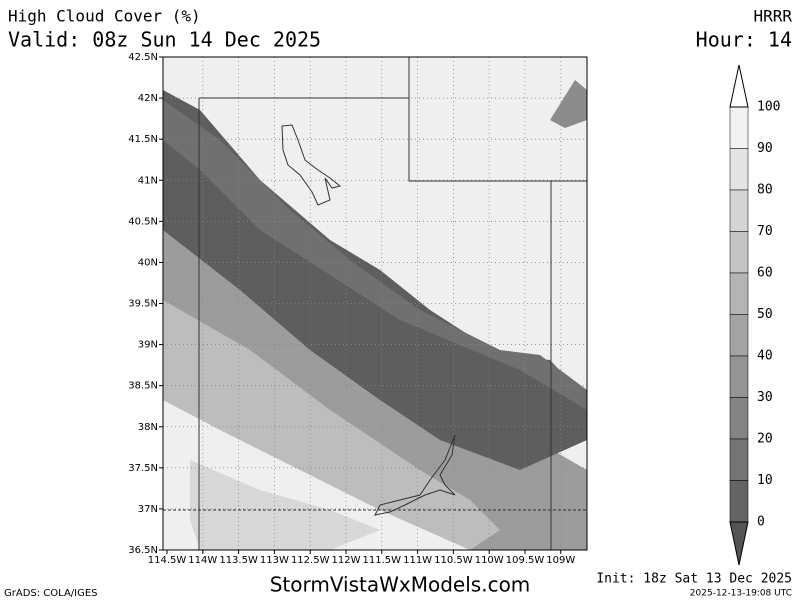 This screenshot has width=800, height=600. What do you see at coordinates (148, 98) in the screenshot?
I see `lat-label: 42N` at bounding box center [148, 98].